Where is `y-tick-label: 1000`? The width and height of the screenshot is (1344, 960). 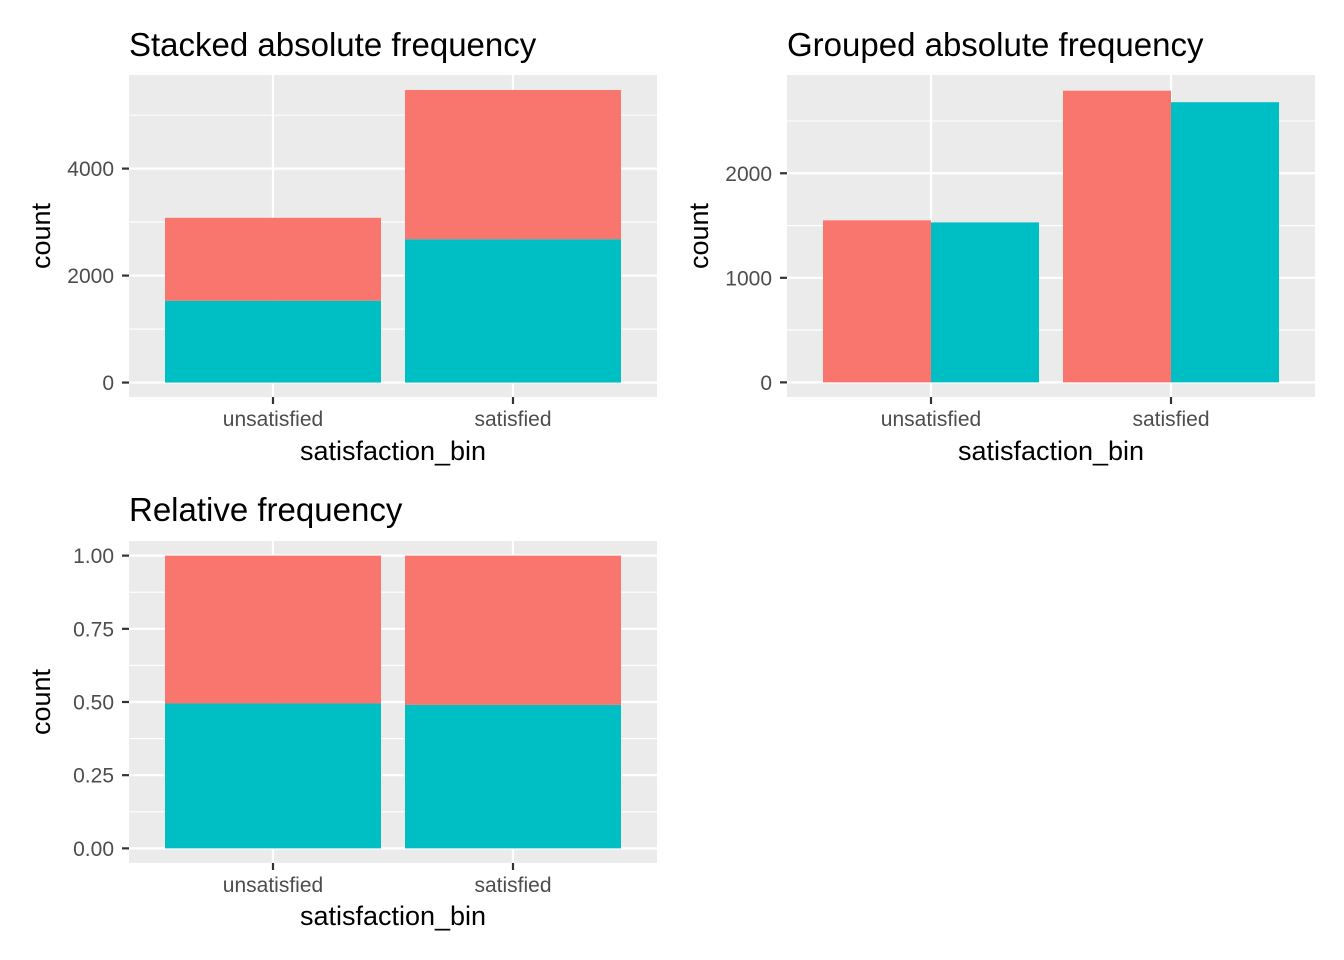 y-tick-label: 1000 is located at coordinates (748, 278).